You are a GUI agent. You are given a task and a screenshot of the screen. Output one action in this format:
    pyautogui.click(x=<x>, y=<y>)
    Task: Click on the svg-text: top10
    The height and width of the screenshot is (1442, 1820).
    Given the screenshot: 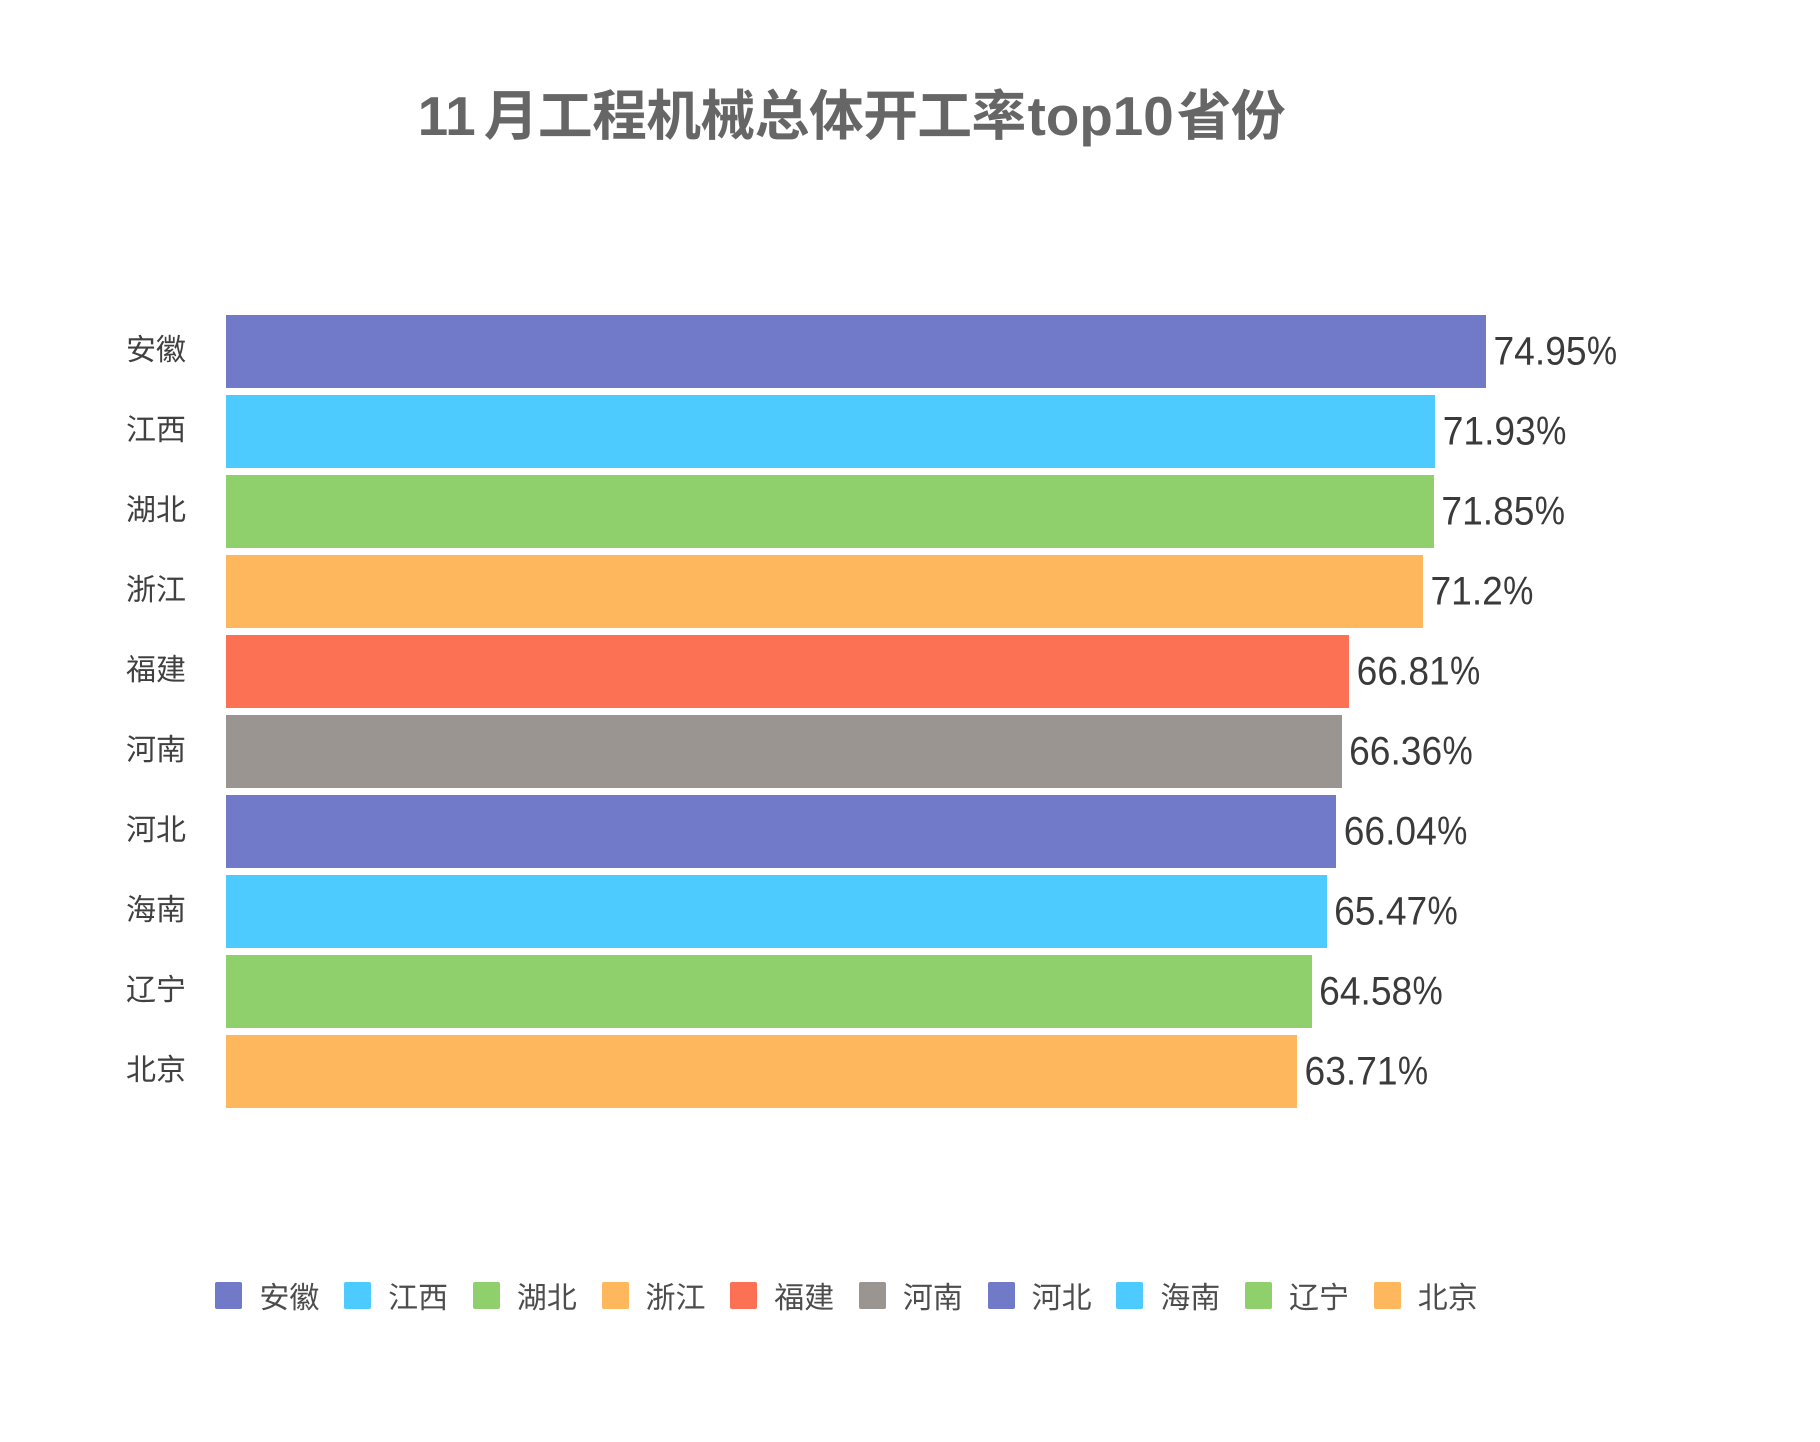 What is the action you would take?
    pyautogui.click(x=1101, y=116)
    